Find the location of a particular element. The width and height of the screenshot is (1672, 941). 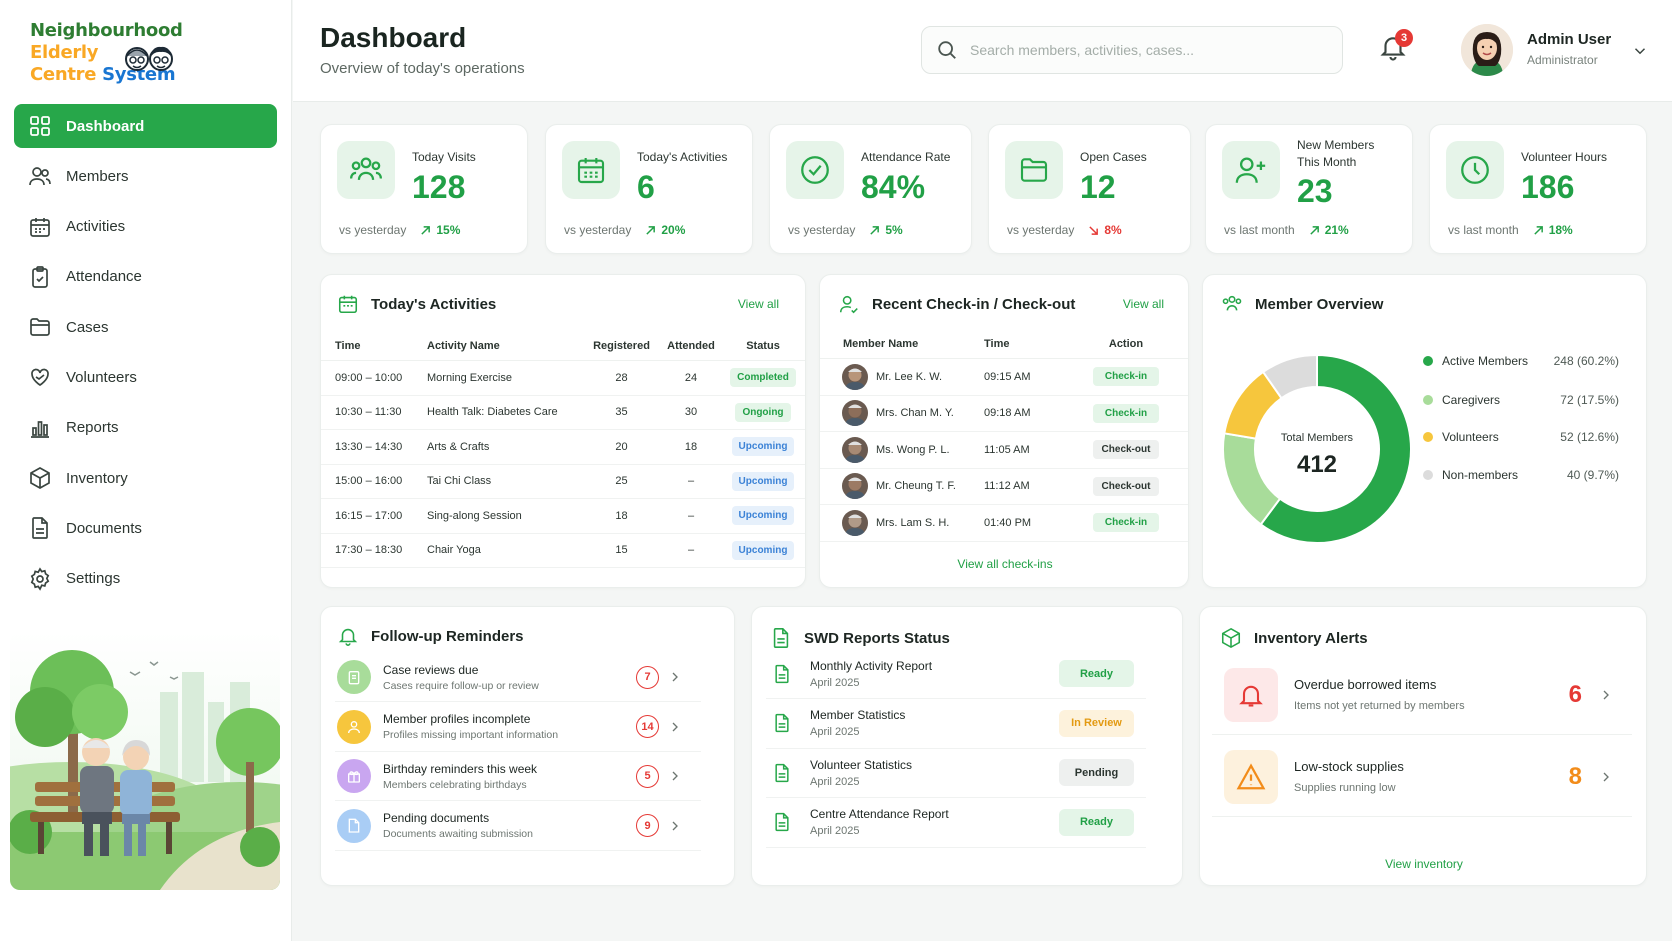

sidebar-item-label: Cases is located at coordinates (87, 327).